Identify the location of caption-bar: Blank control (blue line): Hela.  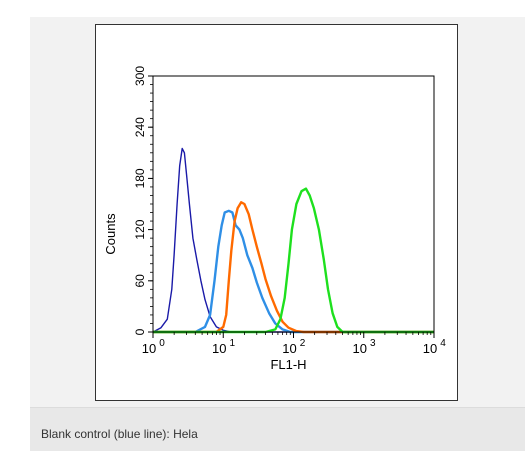
(277, 429).